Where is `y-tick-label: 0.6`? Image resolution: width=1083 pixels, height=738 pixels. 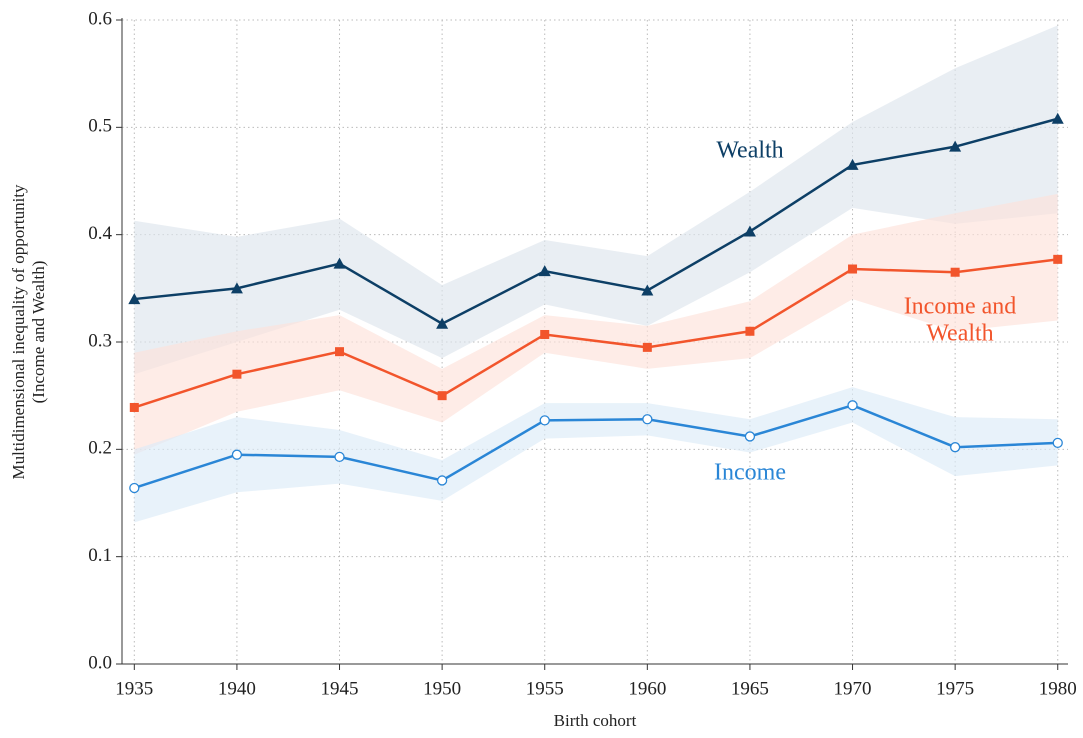 y-tick-label: 0.6 is located at coordinates (100, 18).